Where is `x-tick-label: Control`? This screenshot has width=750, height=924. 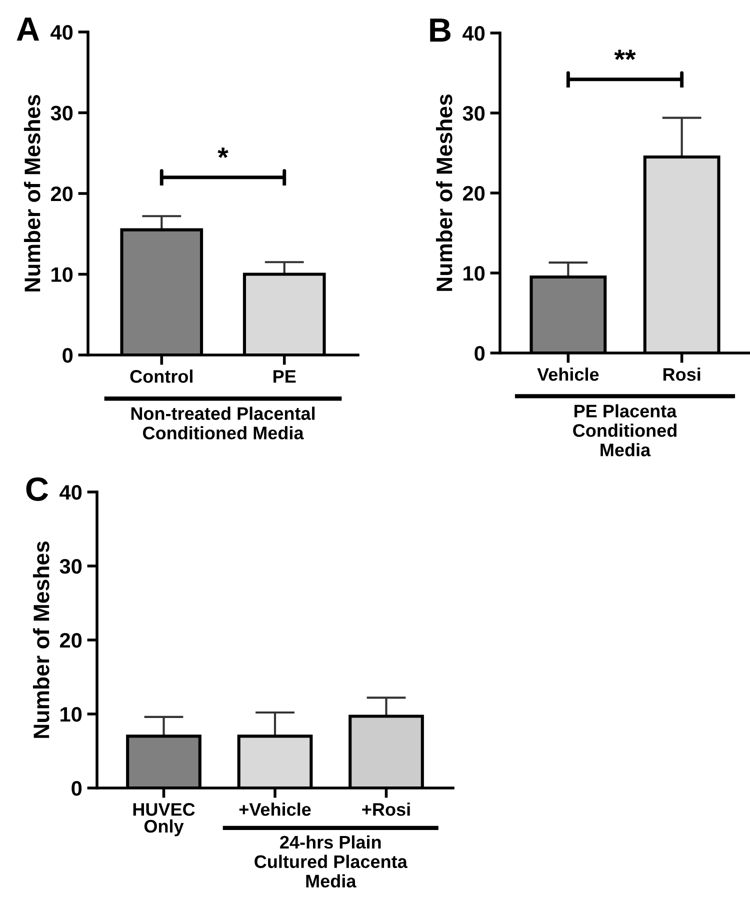 x-tick-label: Control is located at coordinates (161, 376).